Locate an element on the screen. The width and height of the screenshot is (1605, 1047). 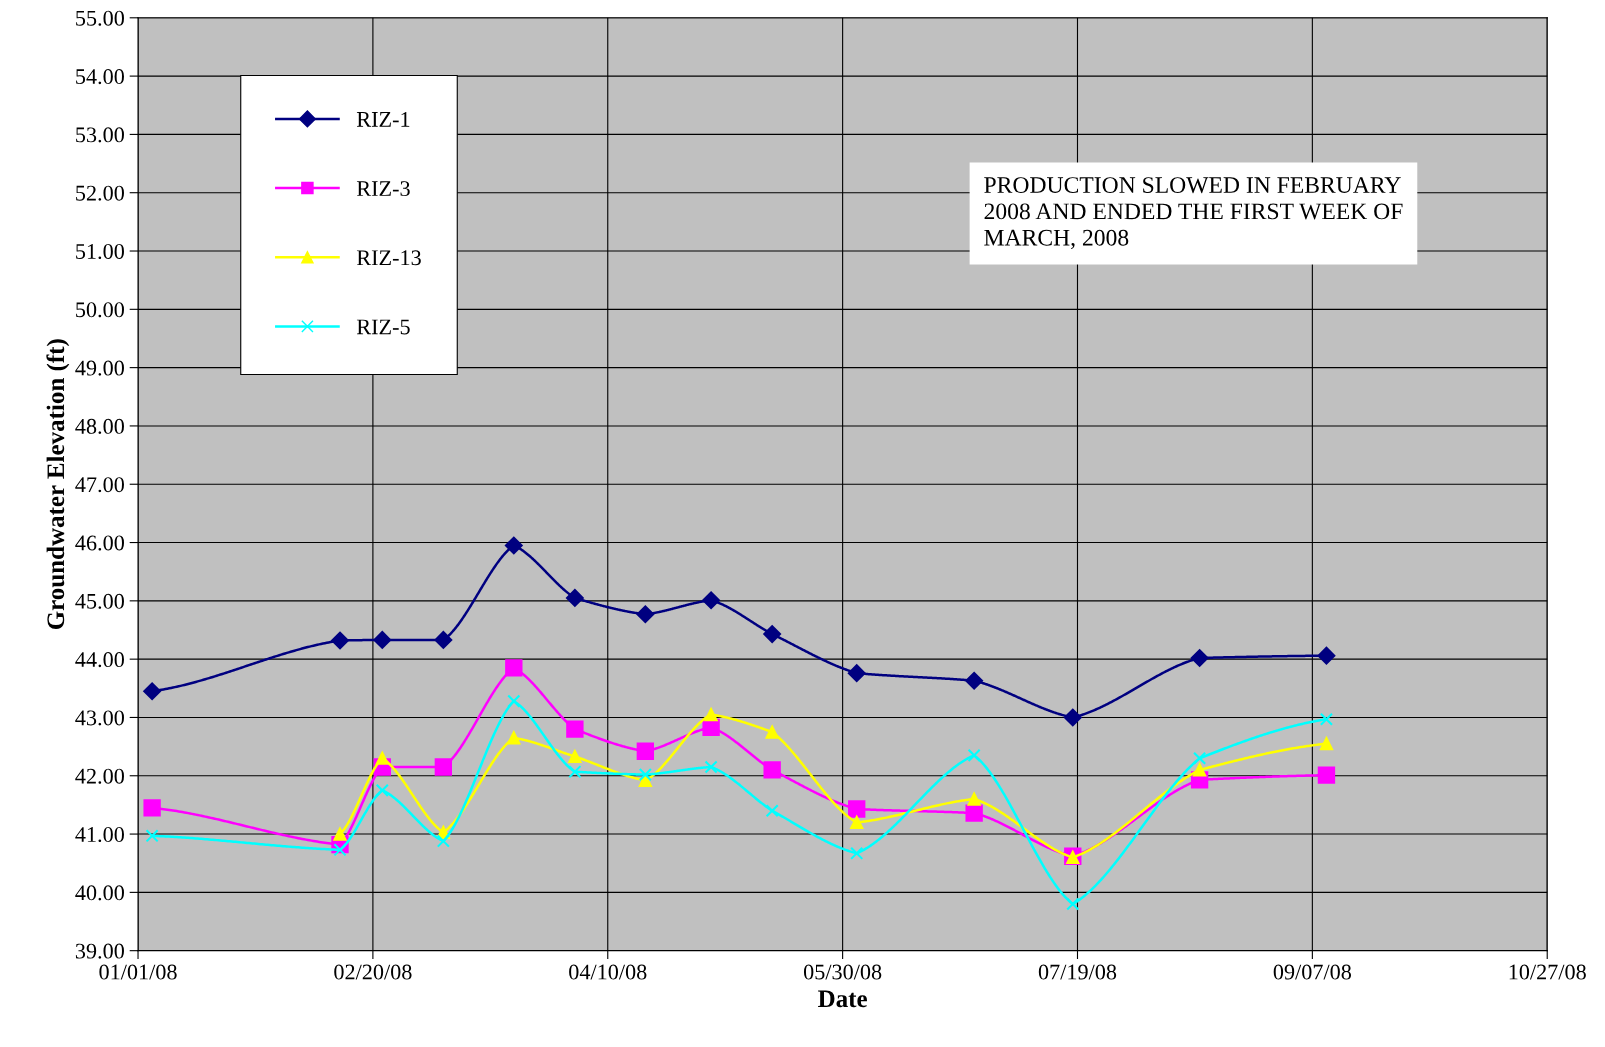
y-tick-label: 53.00 is located at coordinates (100, 135).